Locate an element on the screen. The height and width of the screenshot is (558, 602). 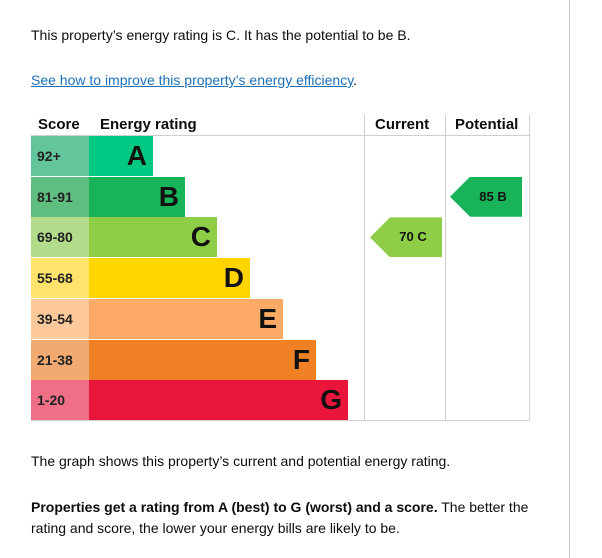
table-bottom-border is located at coordinates (280, 420).